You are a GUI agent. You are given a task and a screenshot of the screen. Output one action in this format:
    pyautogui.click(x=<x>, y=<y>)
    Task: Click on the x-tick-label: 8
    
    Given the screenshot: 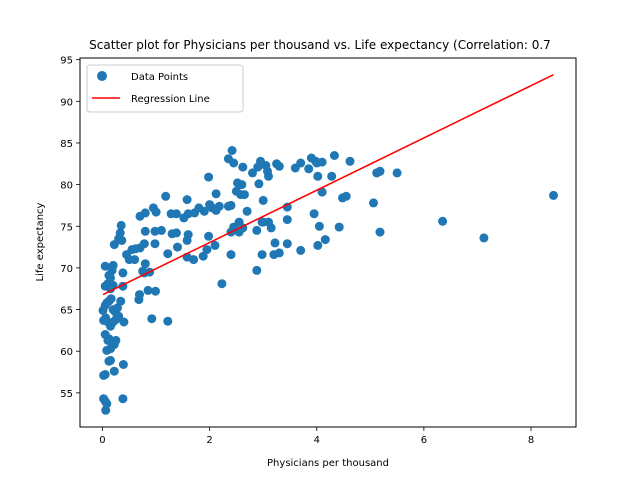 What is the action you would take?
    pyautogui.click(x=531, y=440)
    